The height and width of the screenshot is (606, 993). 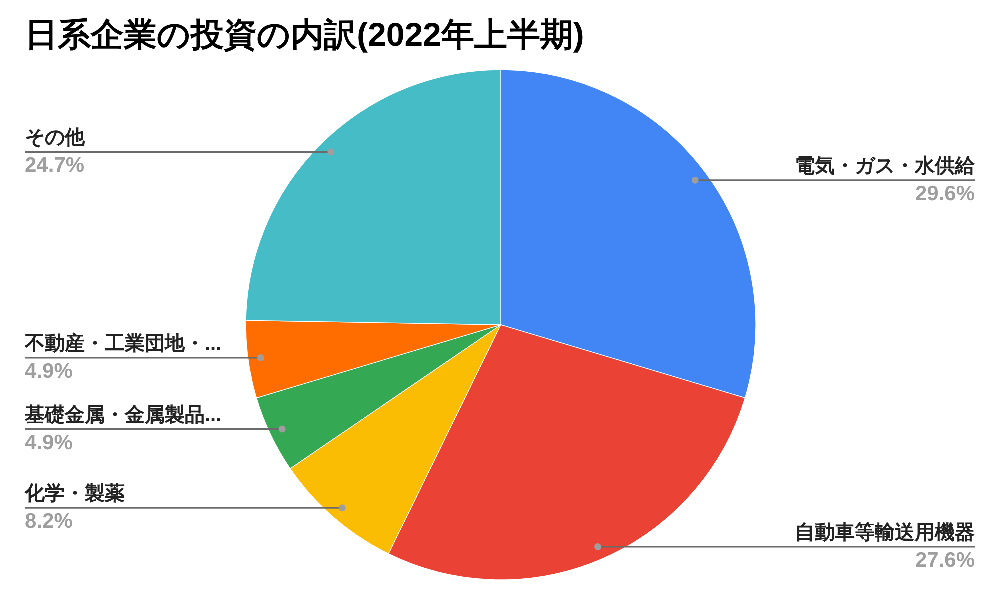 What do you see at coordinates (304, 34) in the screenshot?
I see `title: 日系企業の投資の内訳(2022年上半期)` at bounding box center [304, 34].